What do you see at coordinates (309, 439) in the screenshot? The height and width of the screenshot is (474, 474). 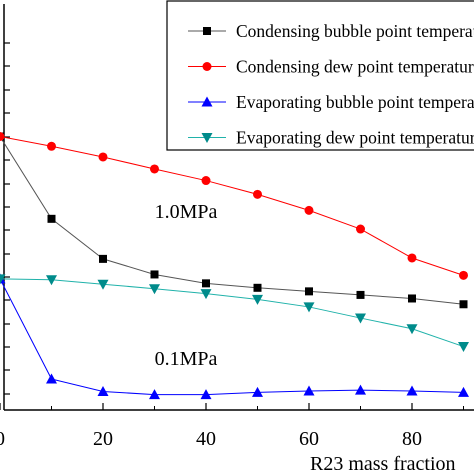 I see `x-tick-label: 60` at bounding box center [309, 439].